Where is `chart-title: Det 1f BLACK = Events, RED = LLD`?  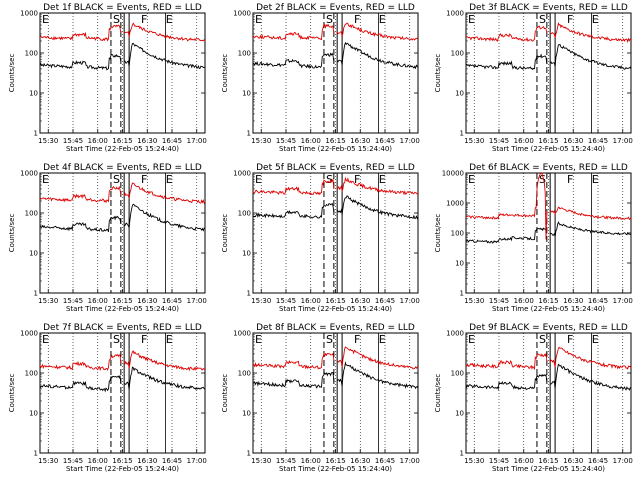 chart-title: Det 1f BLACK = Events, RED = LLD is located at coordinates (122, 8).